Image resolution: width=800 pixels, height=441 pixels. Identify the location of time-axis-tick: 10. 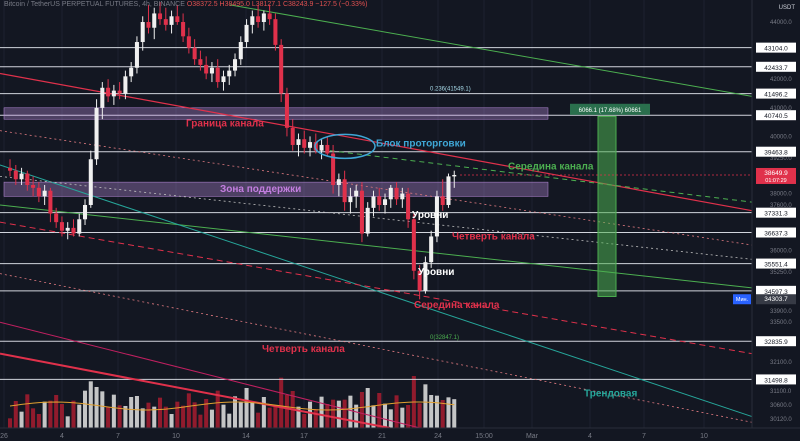
(176, 436).